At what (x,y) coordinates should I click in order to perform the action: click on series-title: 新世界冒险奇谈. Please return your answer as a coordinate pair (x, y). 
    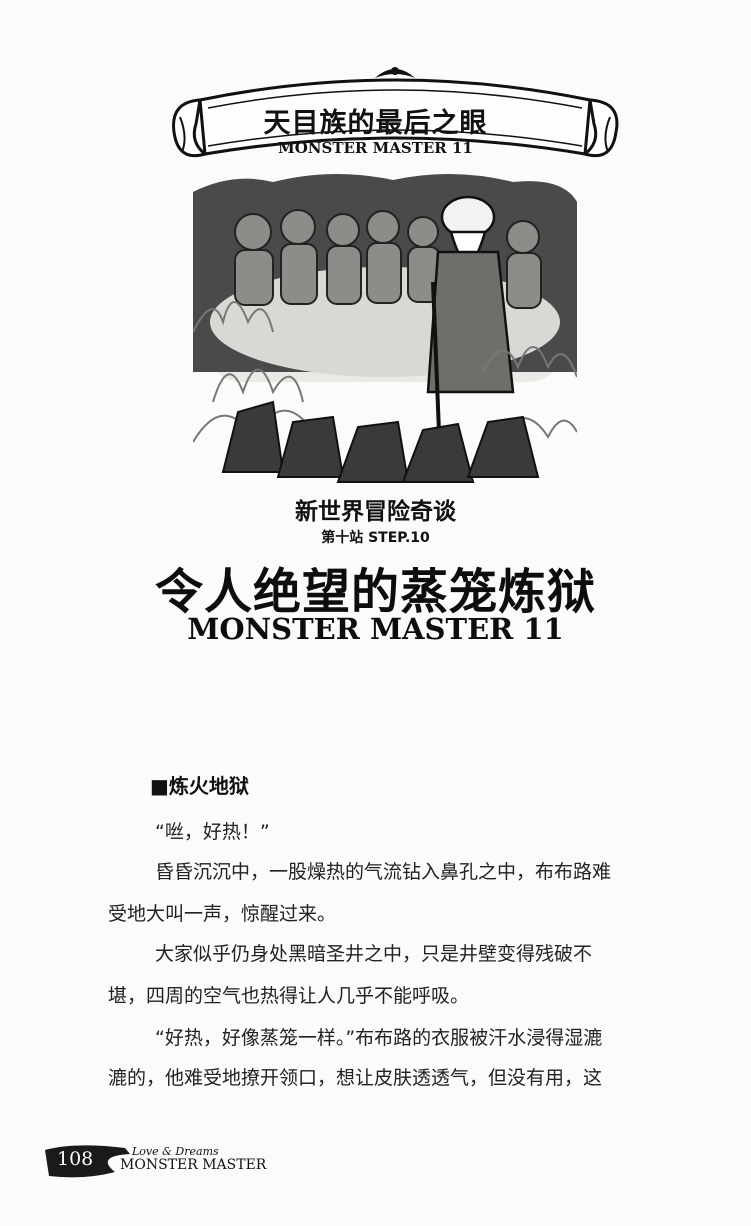
    Looking at the image, I should click on (375, 512).